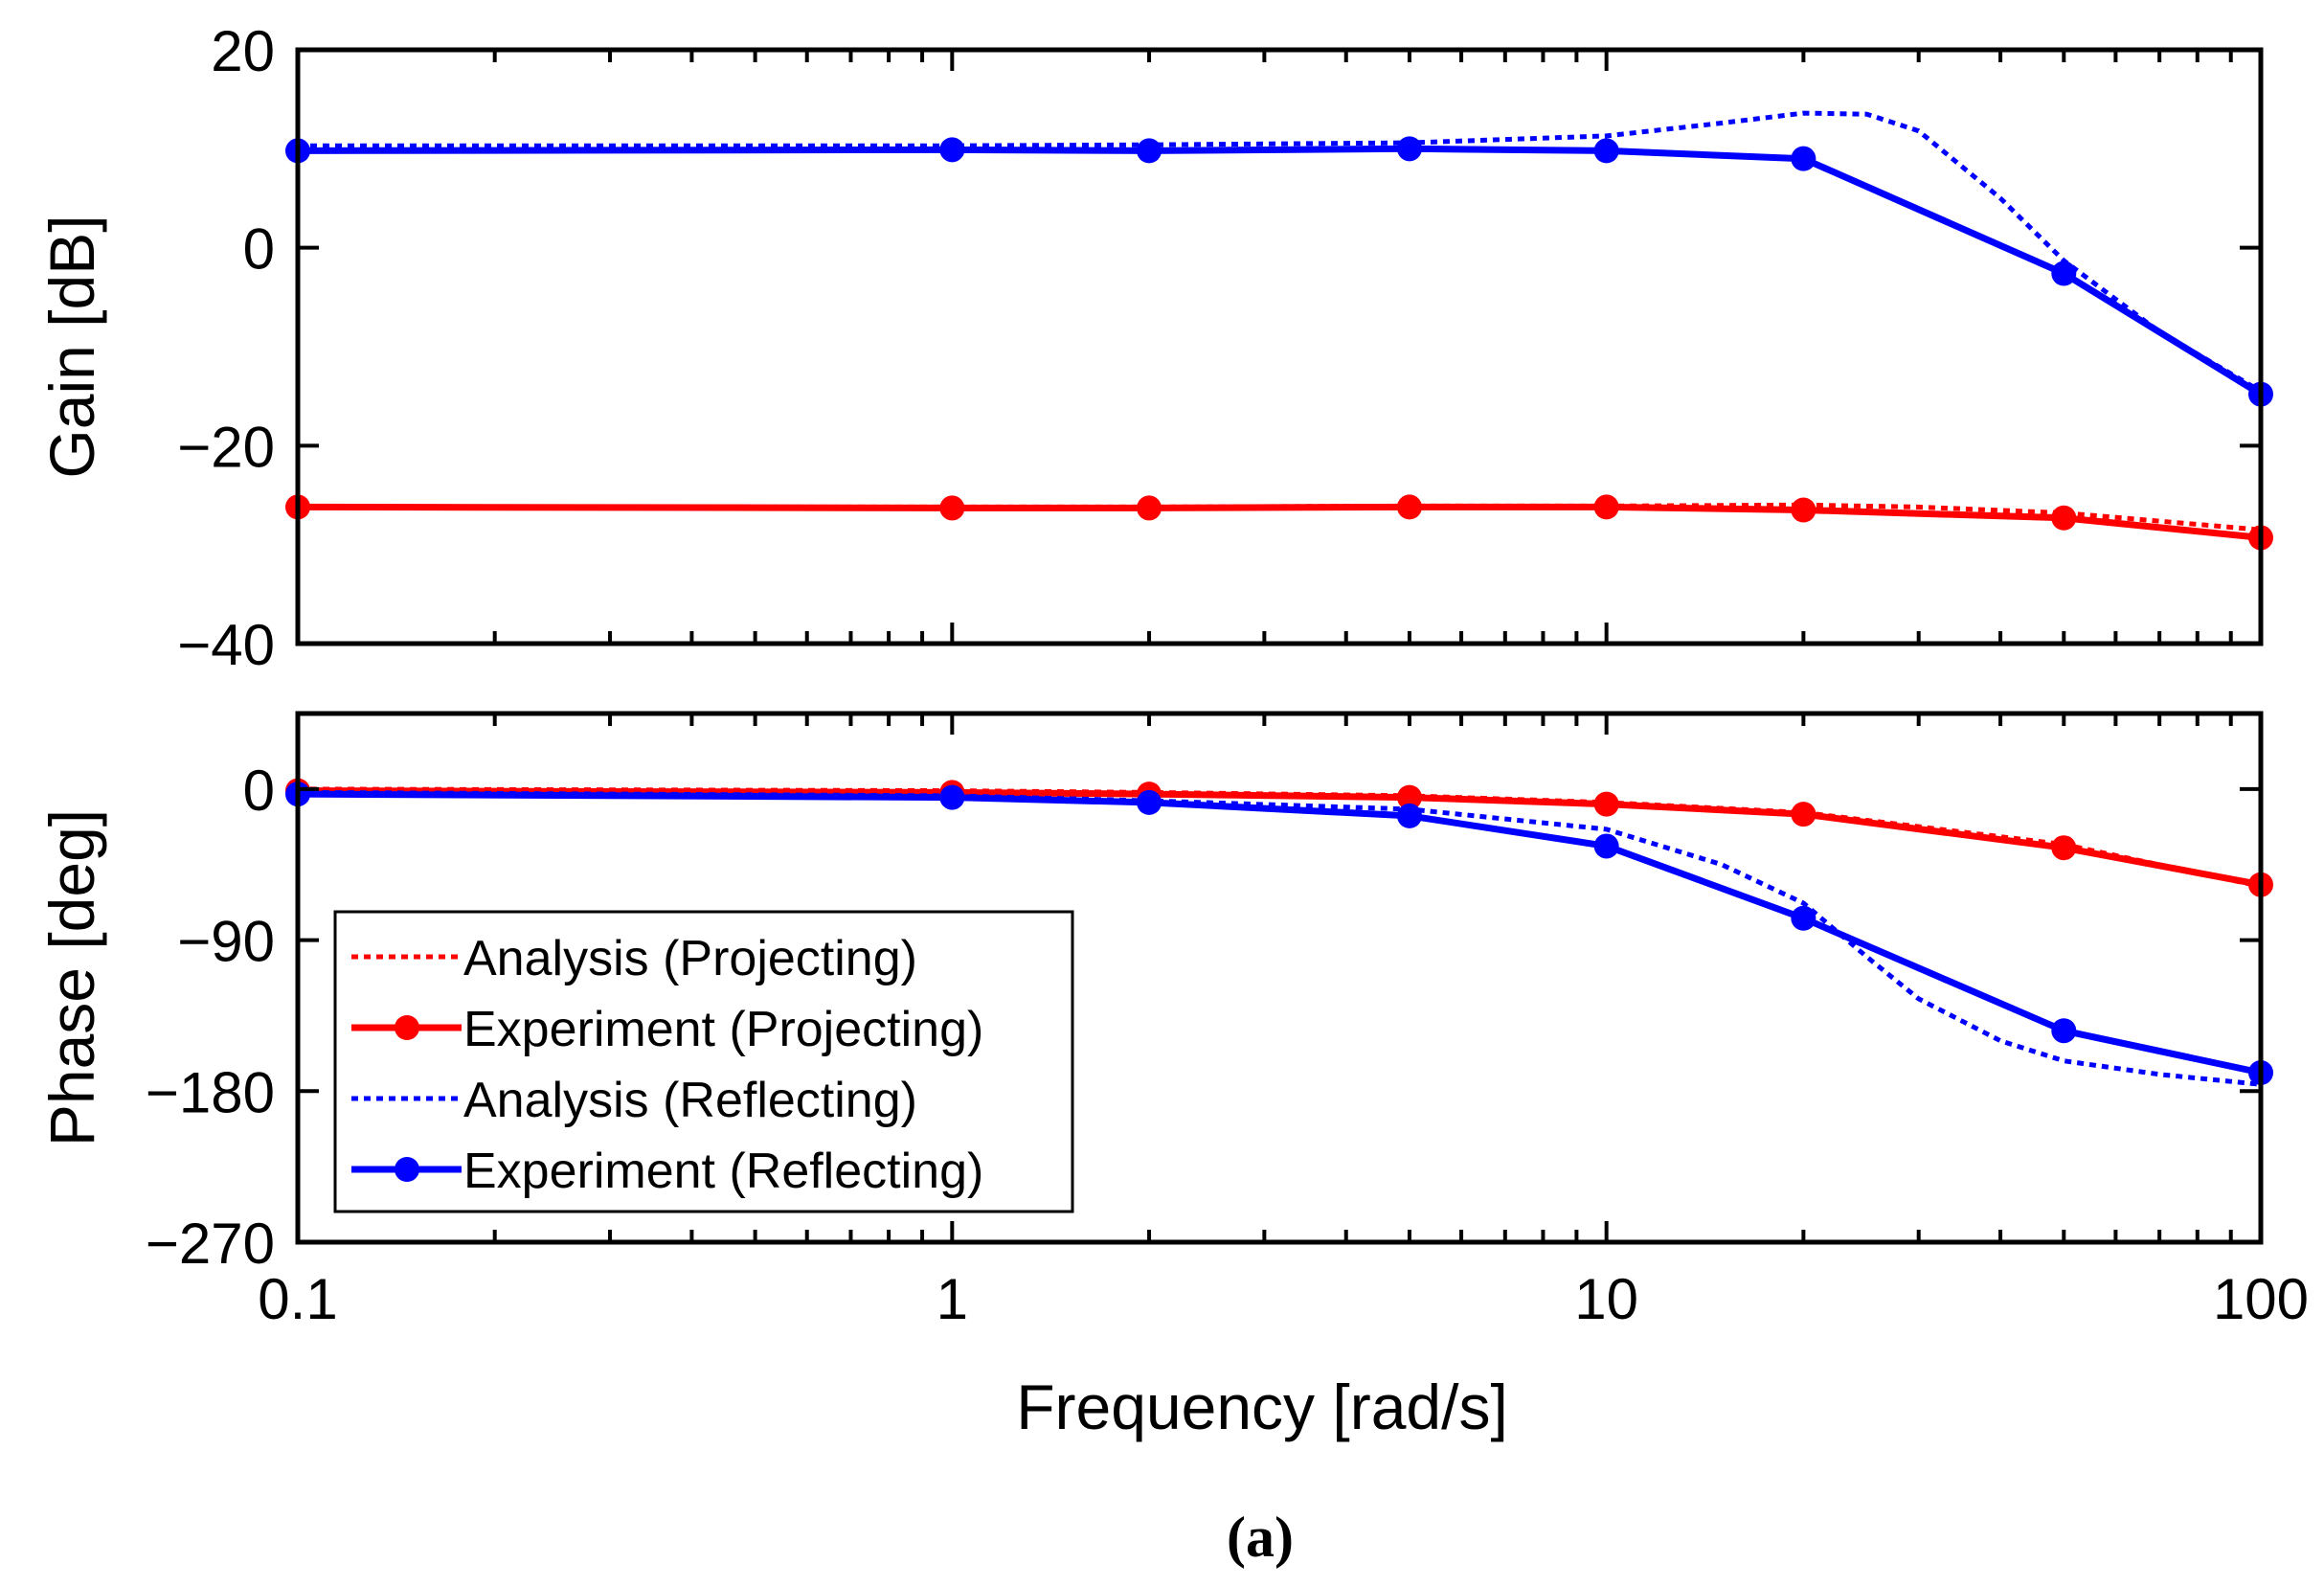  Describe the element at coordinates (690, 1100) in the screenshot. I see `legend-label: Analysis (Reflecting)` at that location.